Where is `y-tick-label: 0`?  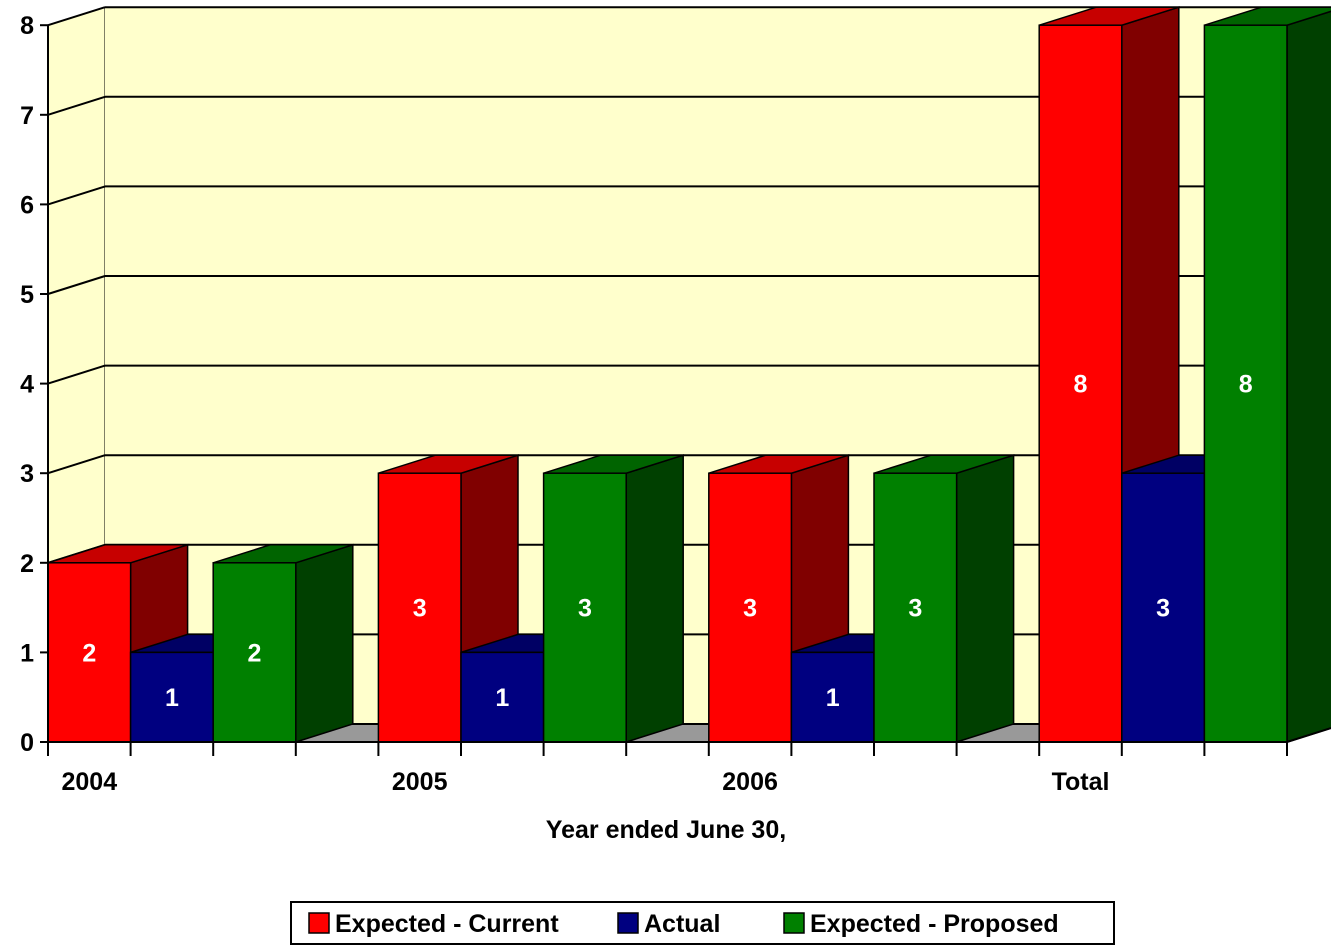 y-tick-label: 0 is located at coordinates (27, 743).